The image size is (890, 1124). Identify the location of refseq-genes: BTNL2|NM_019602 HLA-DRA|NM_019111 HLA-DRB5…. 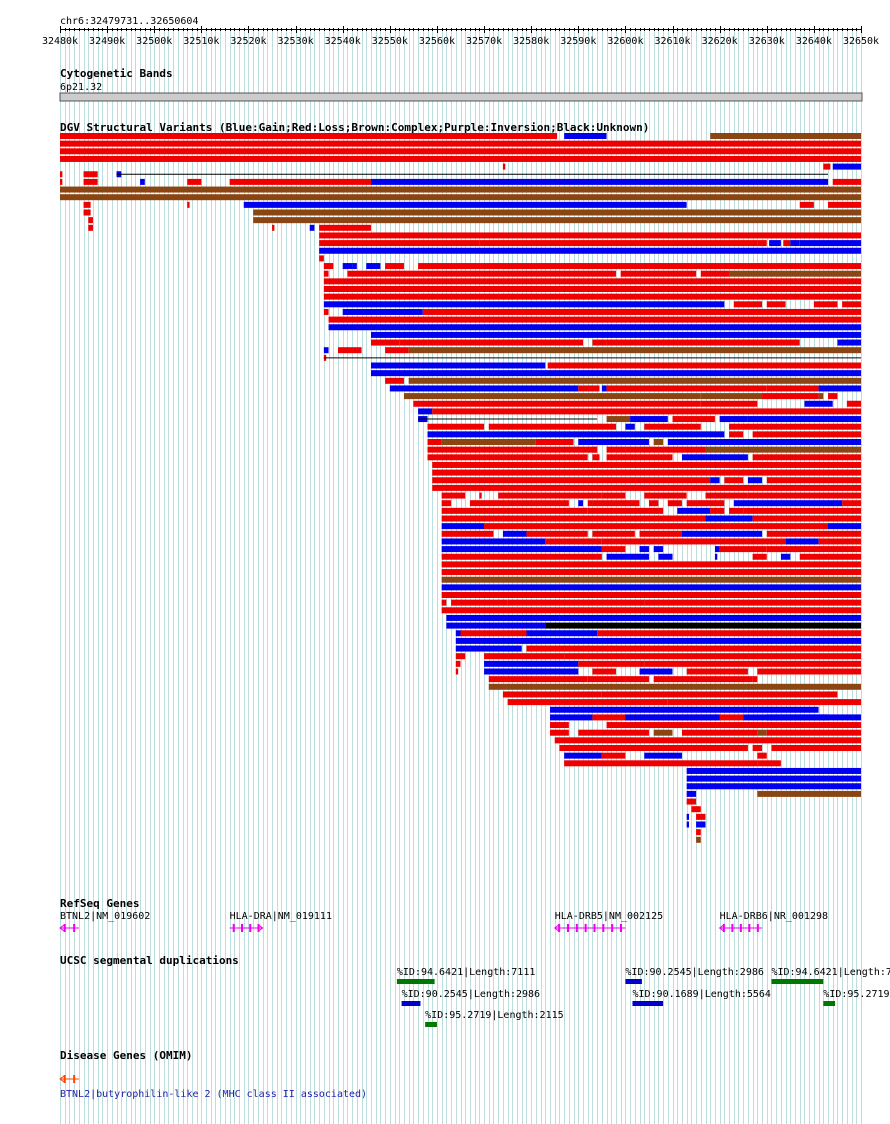
(443, 921).